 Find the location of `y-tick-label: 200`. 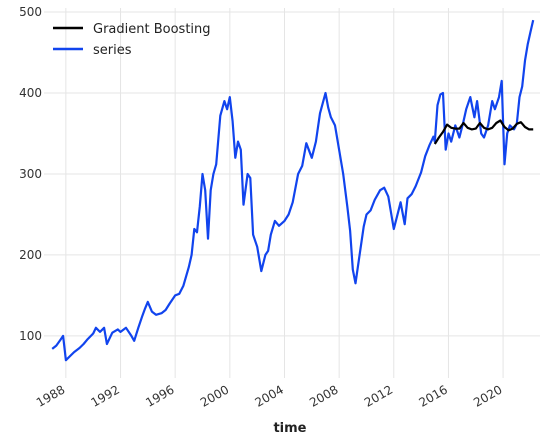

y-tick-label: 200 is located at coordinates (30, 255).